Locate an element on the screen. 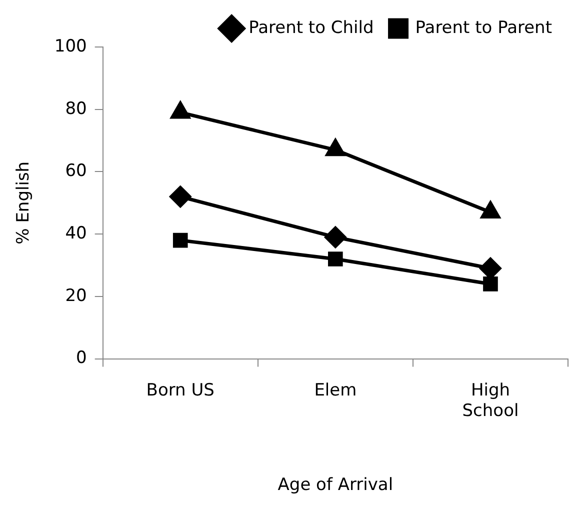 The width and height of the screenshot is (588, 510). y-tick-label: 100 is located at coordinates (70, 46).